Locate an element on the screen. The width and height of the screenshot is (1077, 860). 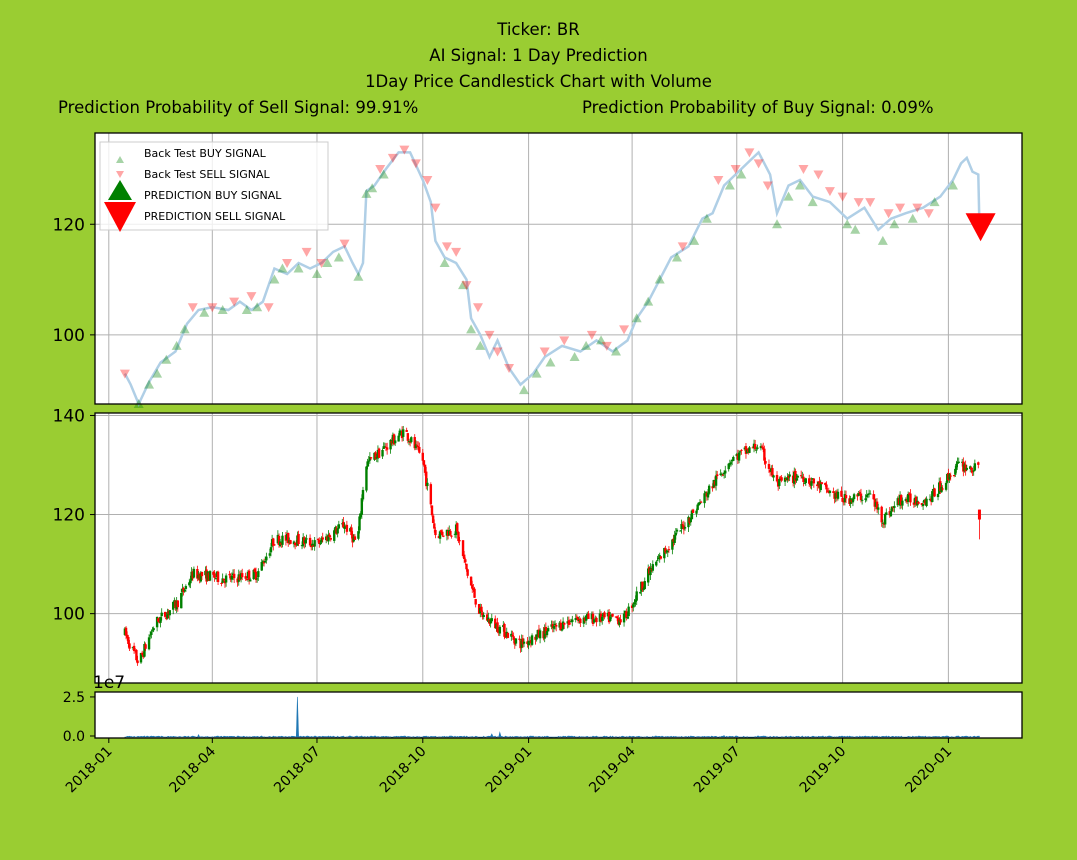
volume-exponent-label: 1e7 is located at coordinates (109, 683).